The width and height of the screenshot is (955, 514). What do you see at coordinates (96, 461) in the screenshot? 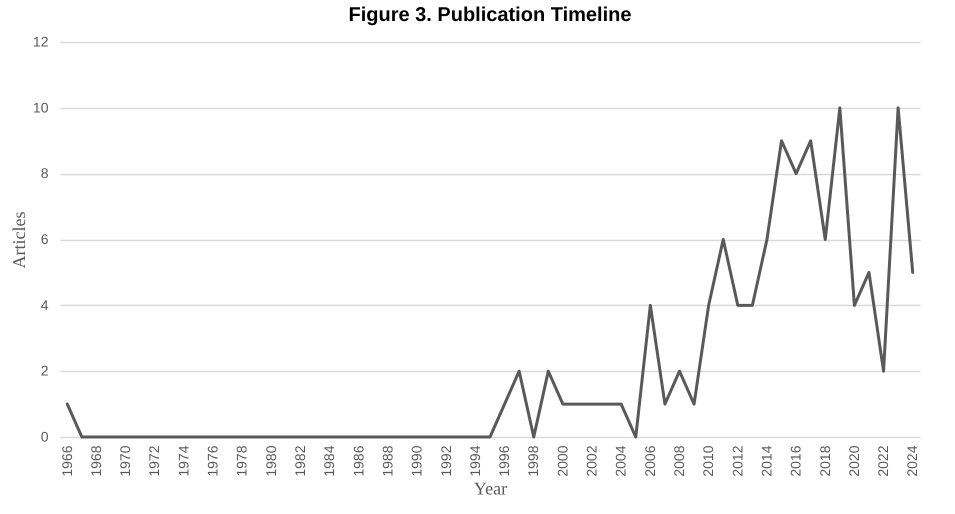
I see `x-tick-label: 1968` at bounding box center [96, 461].